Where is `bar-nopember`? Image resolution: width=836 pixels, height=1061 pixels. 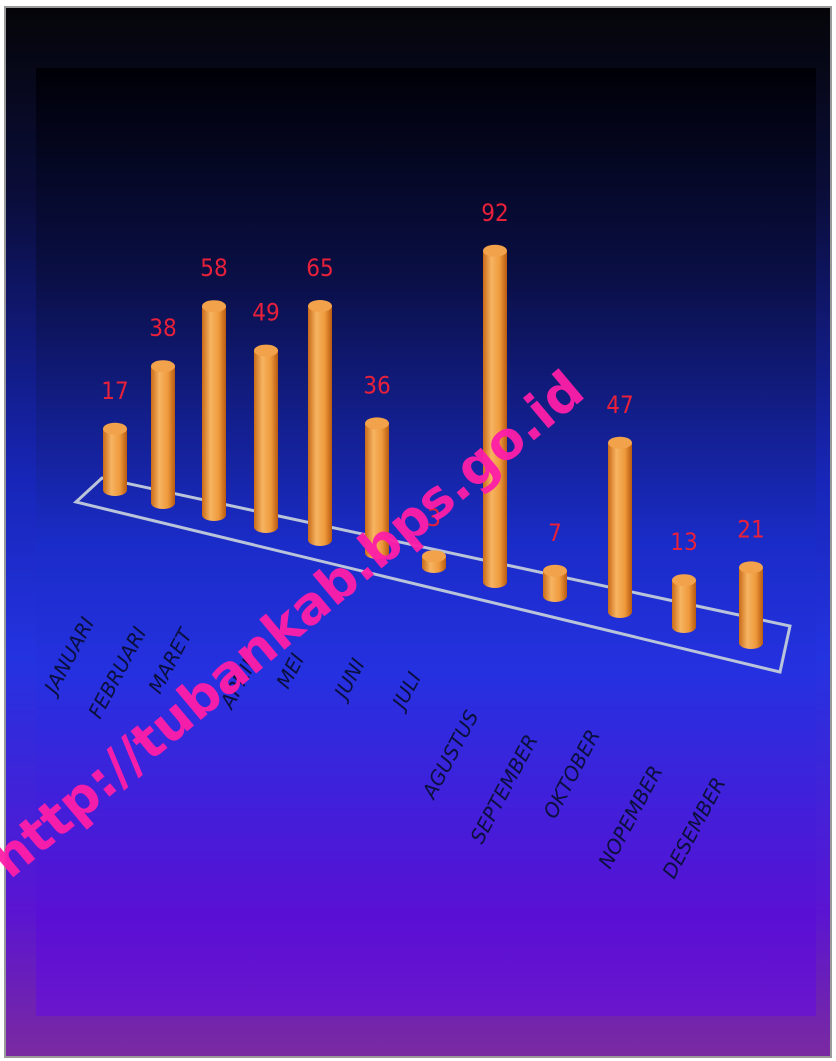 bar-nopember is located at coordinates (684, 603).